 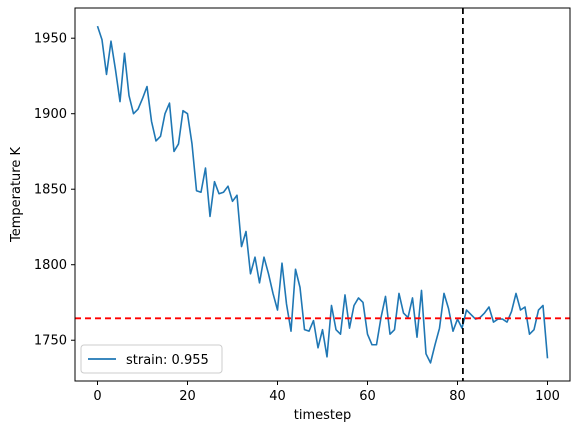 I want to click on legend: strain: 0.955, so click(x=151, y=359).